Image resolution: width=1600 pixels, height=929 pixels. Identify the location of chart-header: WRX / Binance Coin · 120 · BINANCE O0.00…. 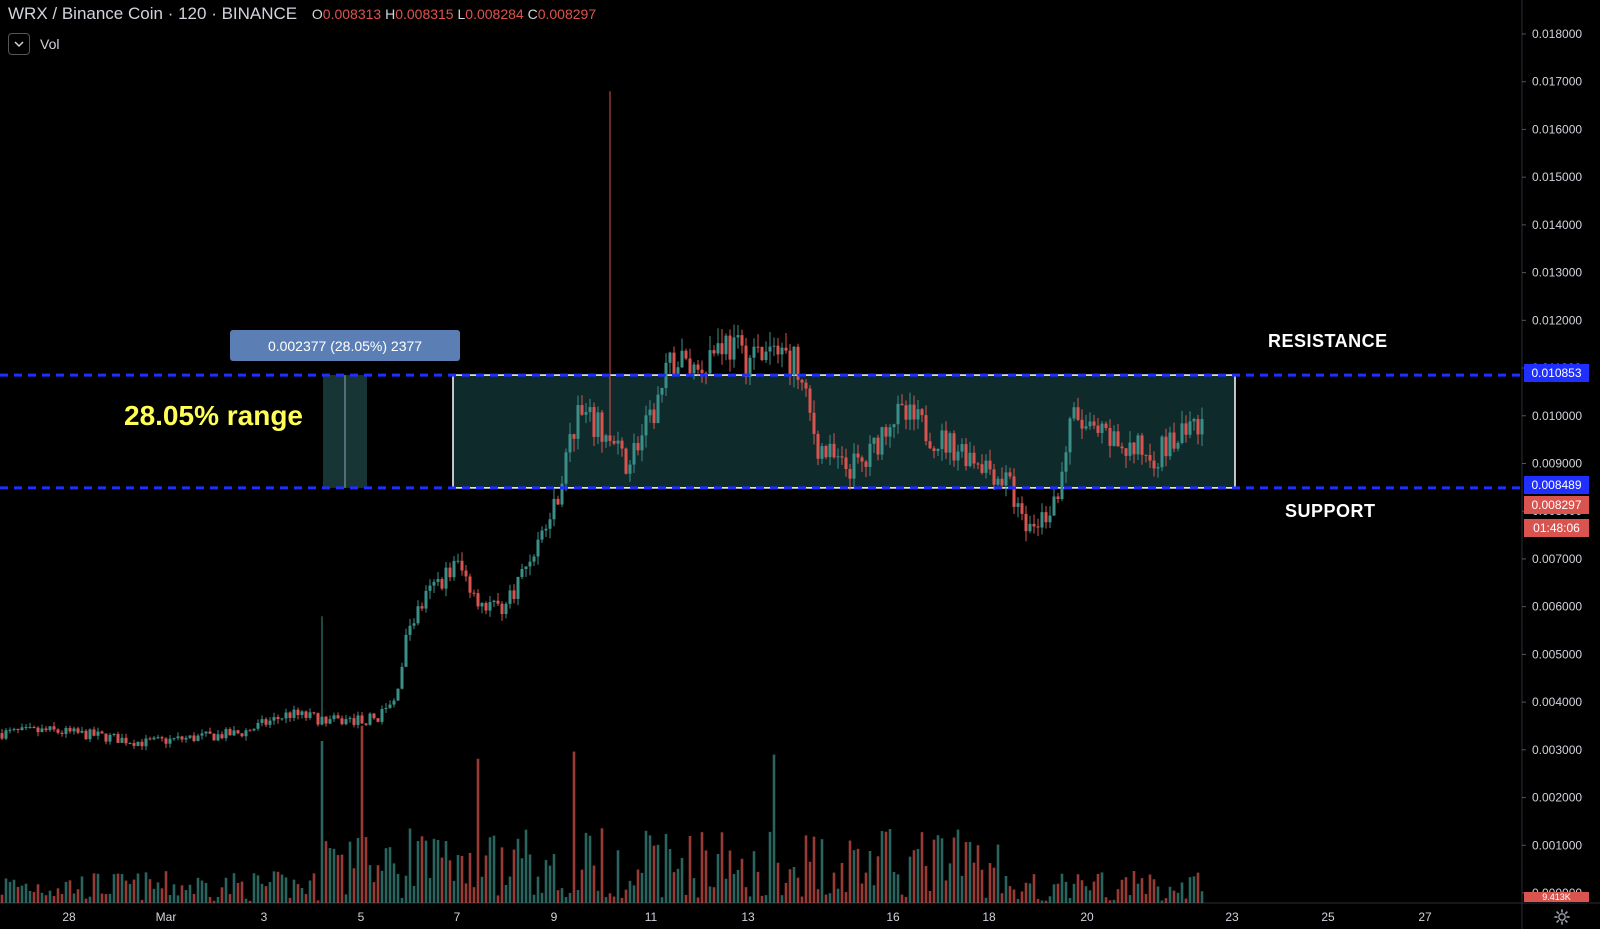
(302, 13).